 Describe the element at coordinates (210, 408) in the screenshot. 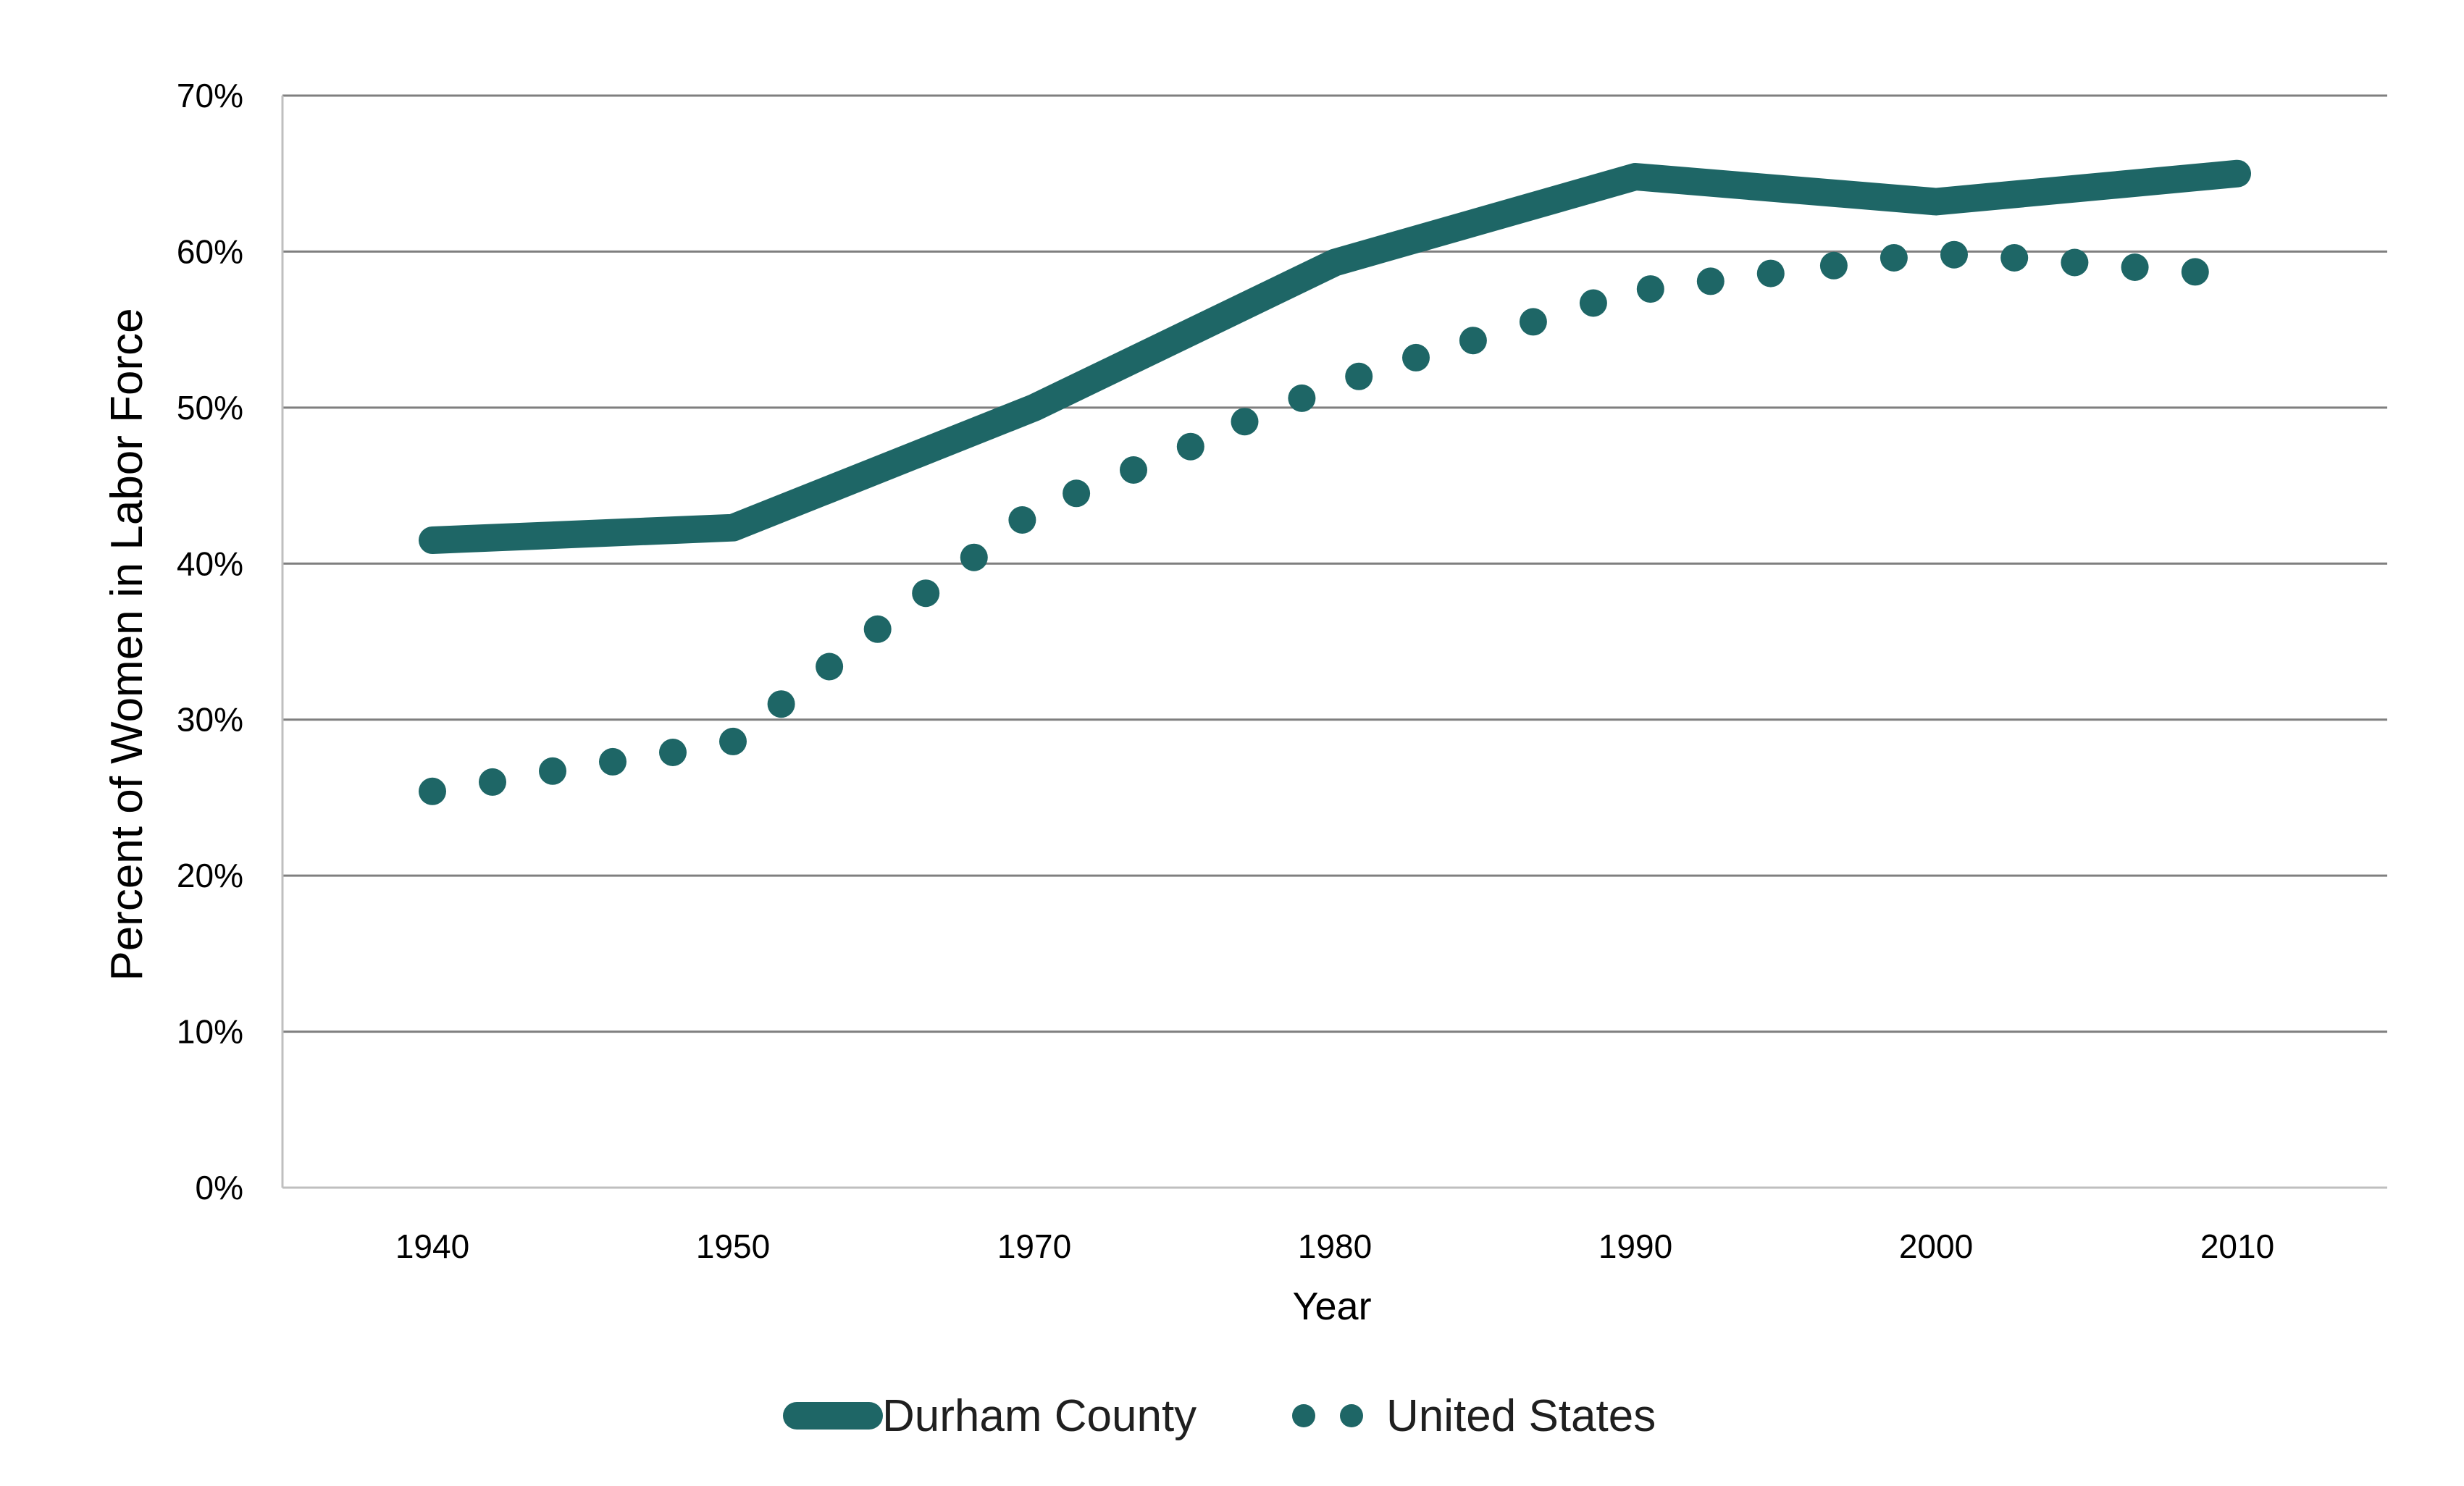

I see `y-tick-label: 50%` at that location.